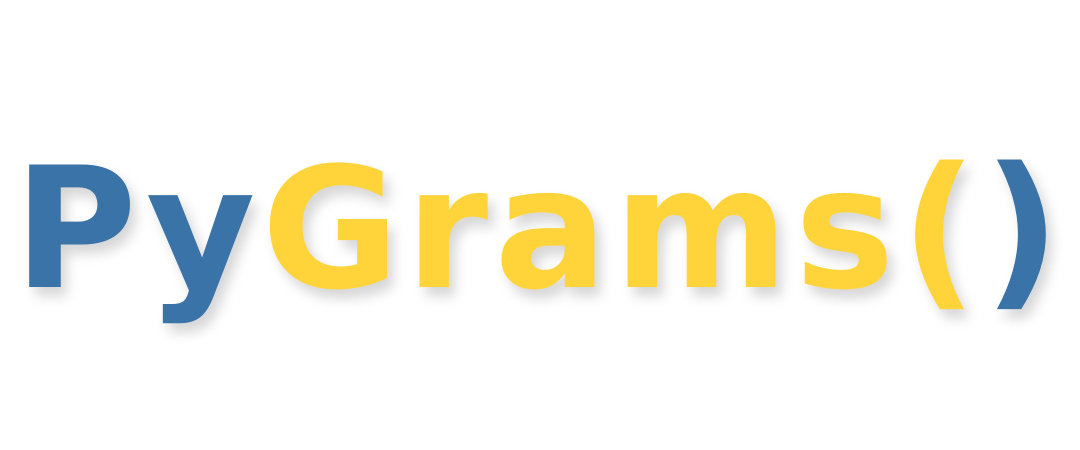  I want to click on logo-text-py: Py, so click(137, 229).